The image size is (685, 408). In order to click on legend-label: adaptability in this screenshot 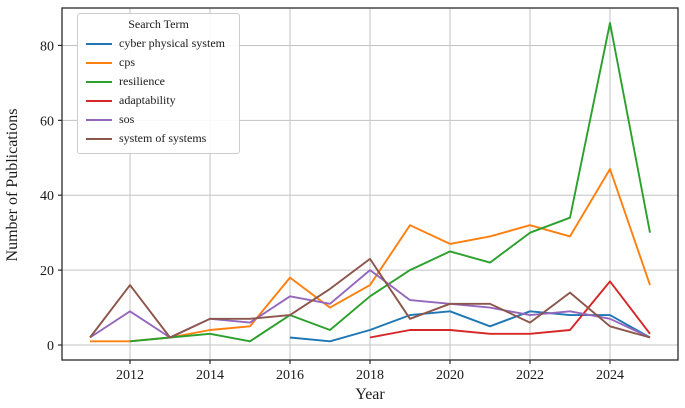, I will do `click(147, 100)`.